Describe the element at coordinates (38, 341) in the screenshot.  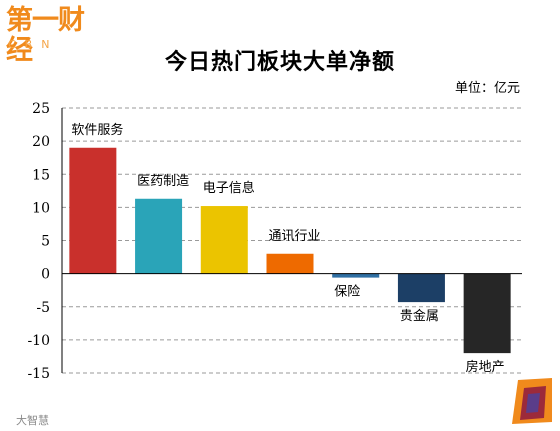
I see `y-tick-label: -10` at that location.